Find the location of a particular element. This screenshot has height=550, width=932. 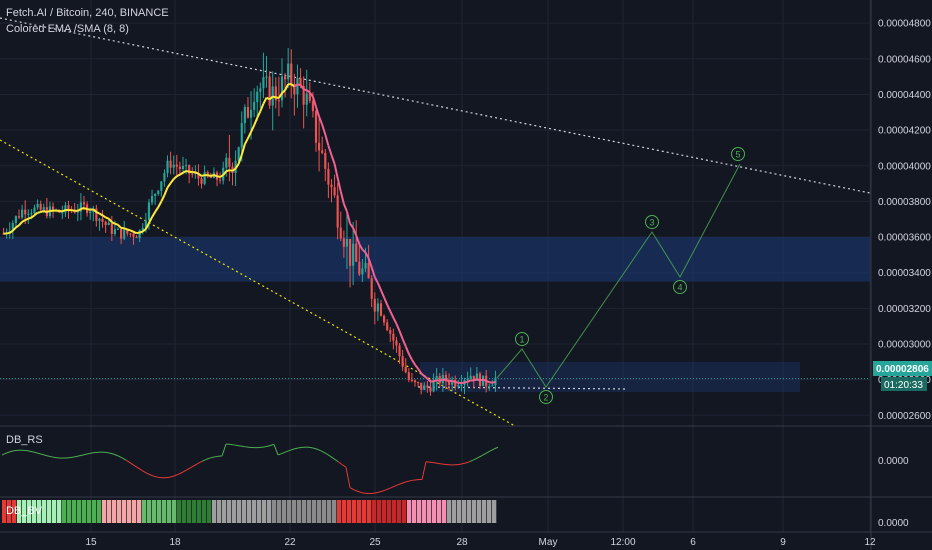

time-tick-label: 12 is located at coordinates (870, 542).